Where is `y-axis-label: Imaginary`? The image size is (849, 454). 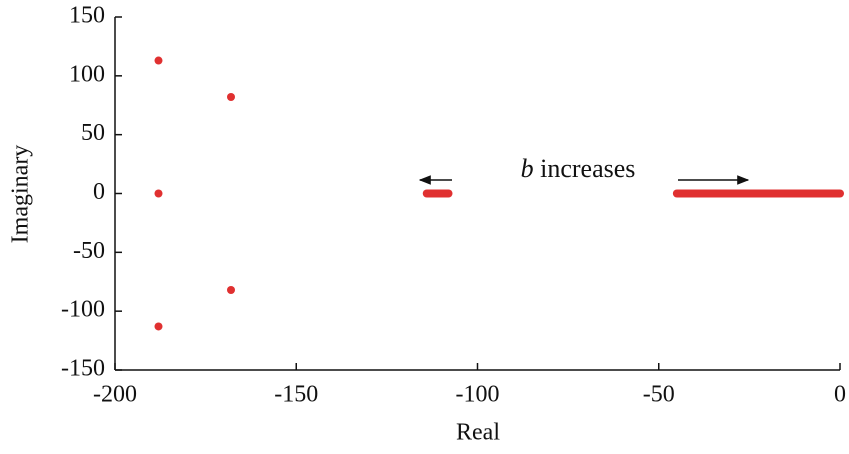 y-axis-label: Imaginary is located at coordinates (21, 194).